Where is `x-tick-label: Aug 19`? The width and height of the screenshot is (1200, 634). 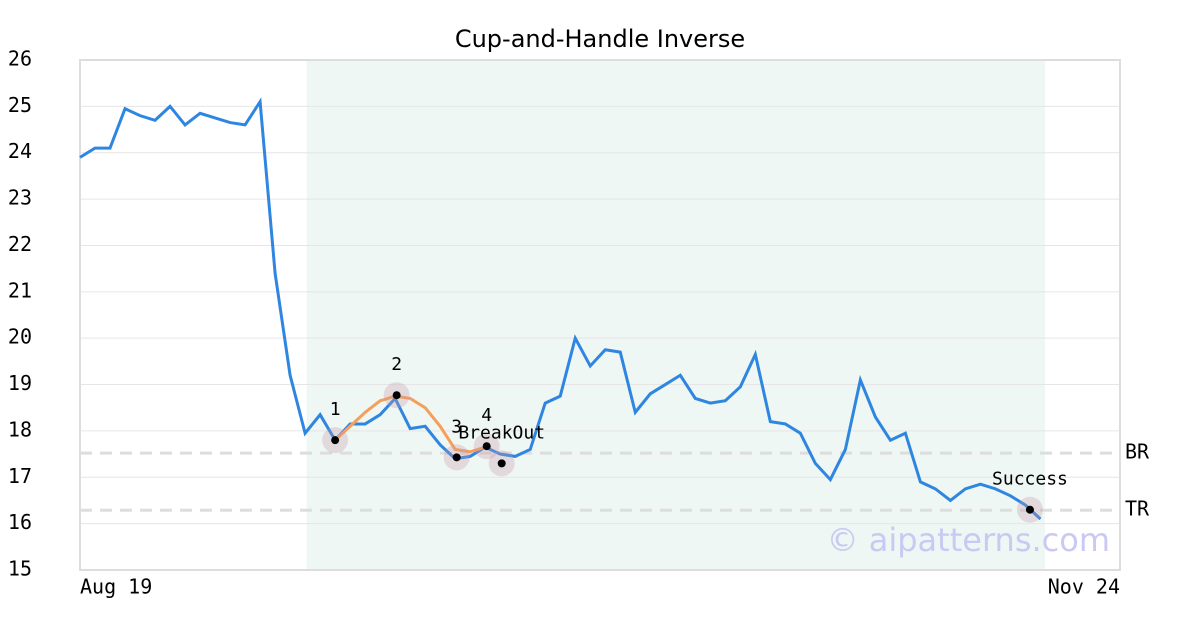
x-tick-label: Aug 19 is located at coordinates (116, 587).